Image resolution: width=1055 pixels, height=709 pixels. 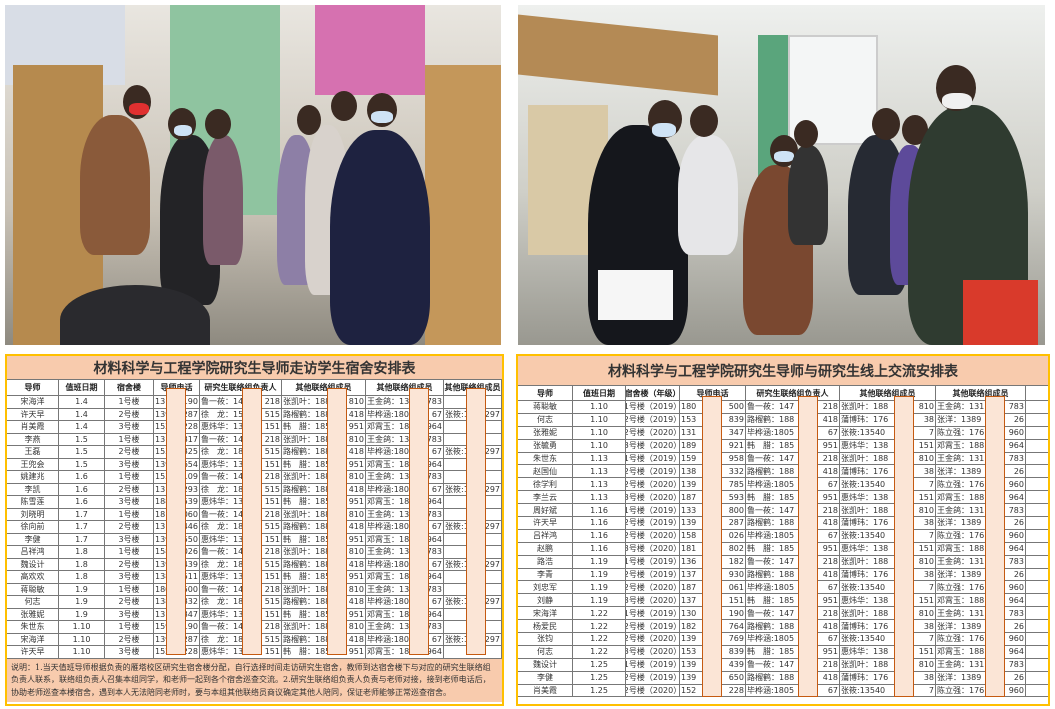 I want to click on table-cell: 1.22, so click(x=599, y=613).